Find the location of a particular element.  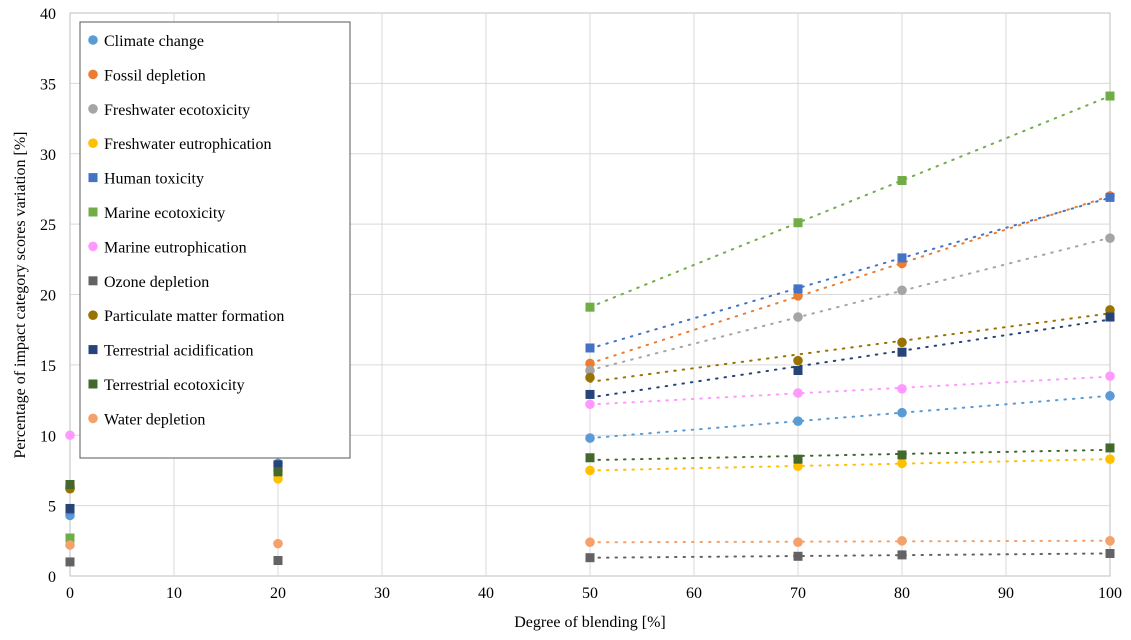

legend-marker-marine-ecotoxicity is located at coordinates (93, 212).